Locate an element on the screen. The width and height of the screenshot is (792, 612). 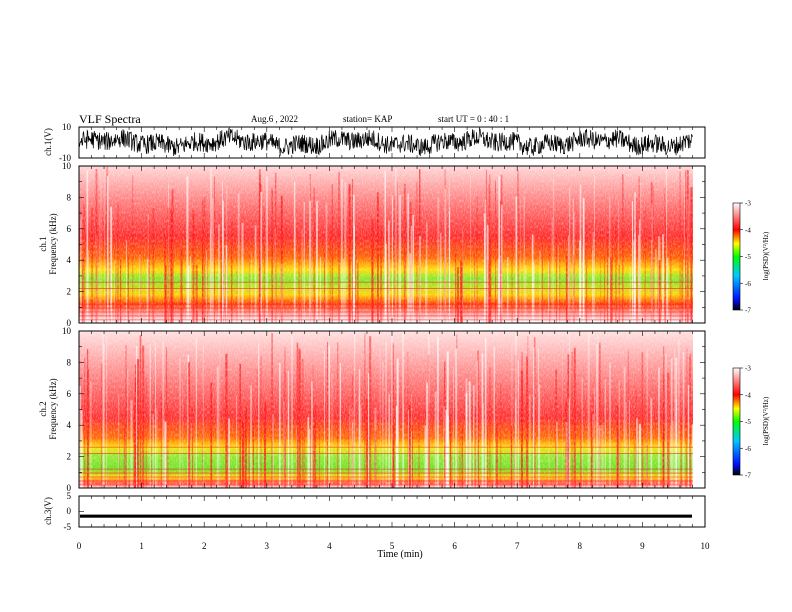
xtick-label: 1 is located at coordinates (141, 546).